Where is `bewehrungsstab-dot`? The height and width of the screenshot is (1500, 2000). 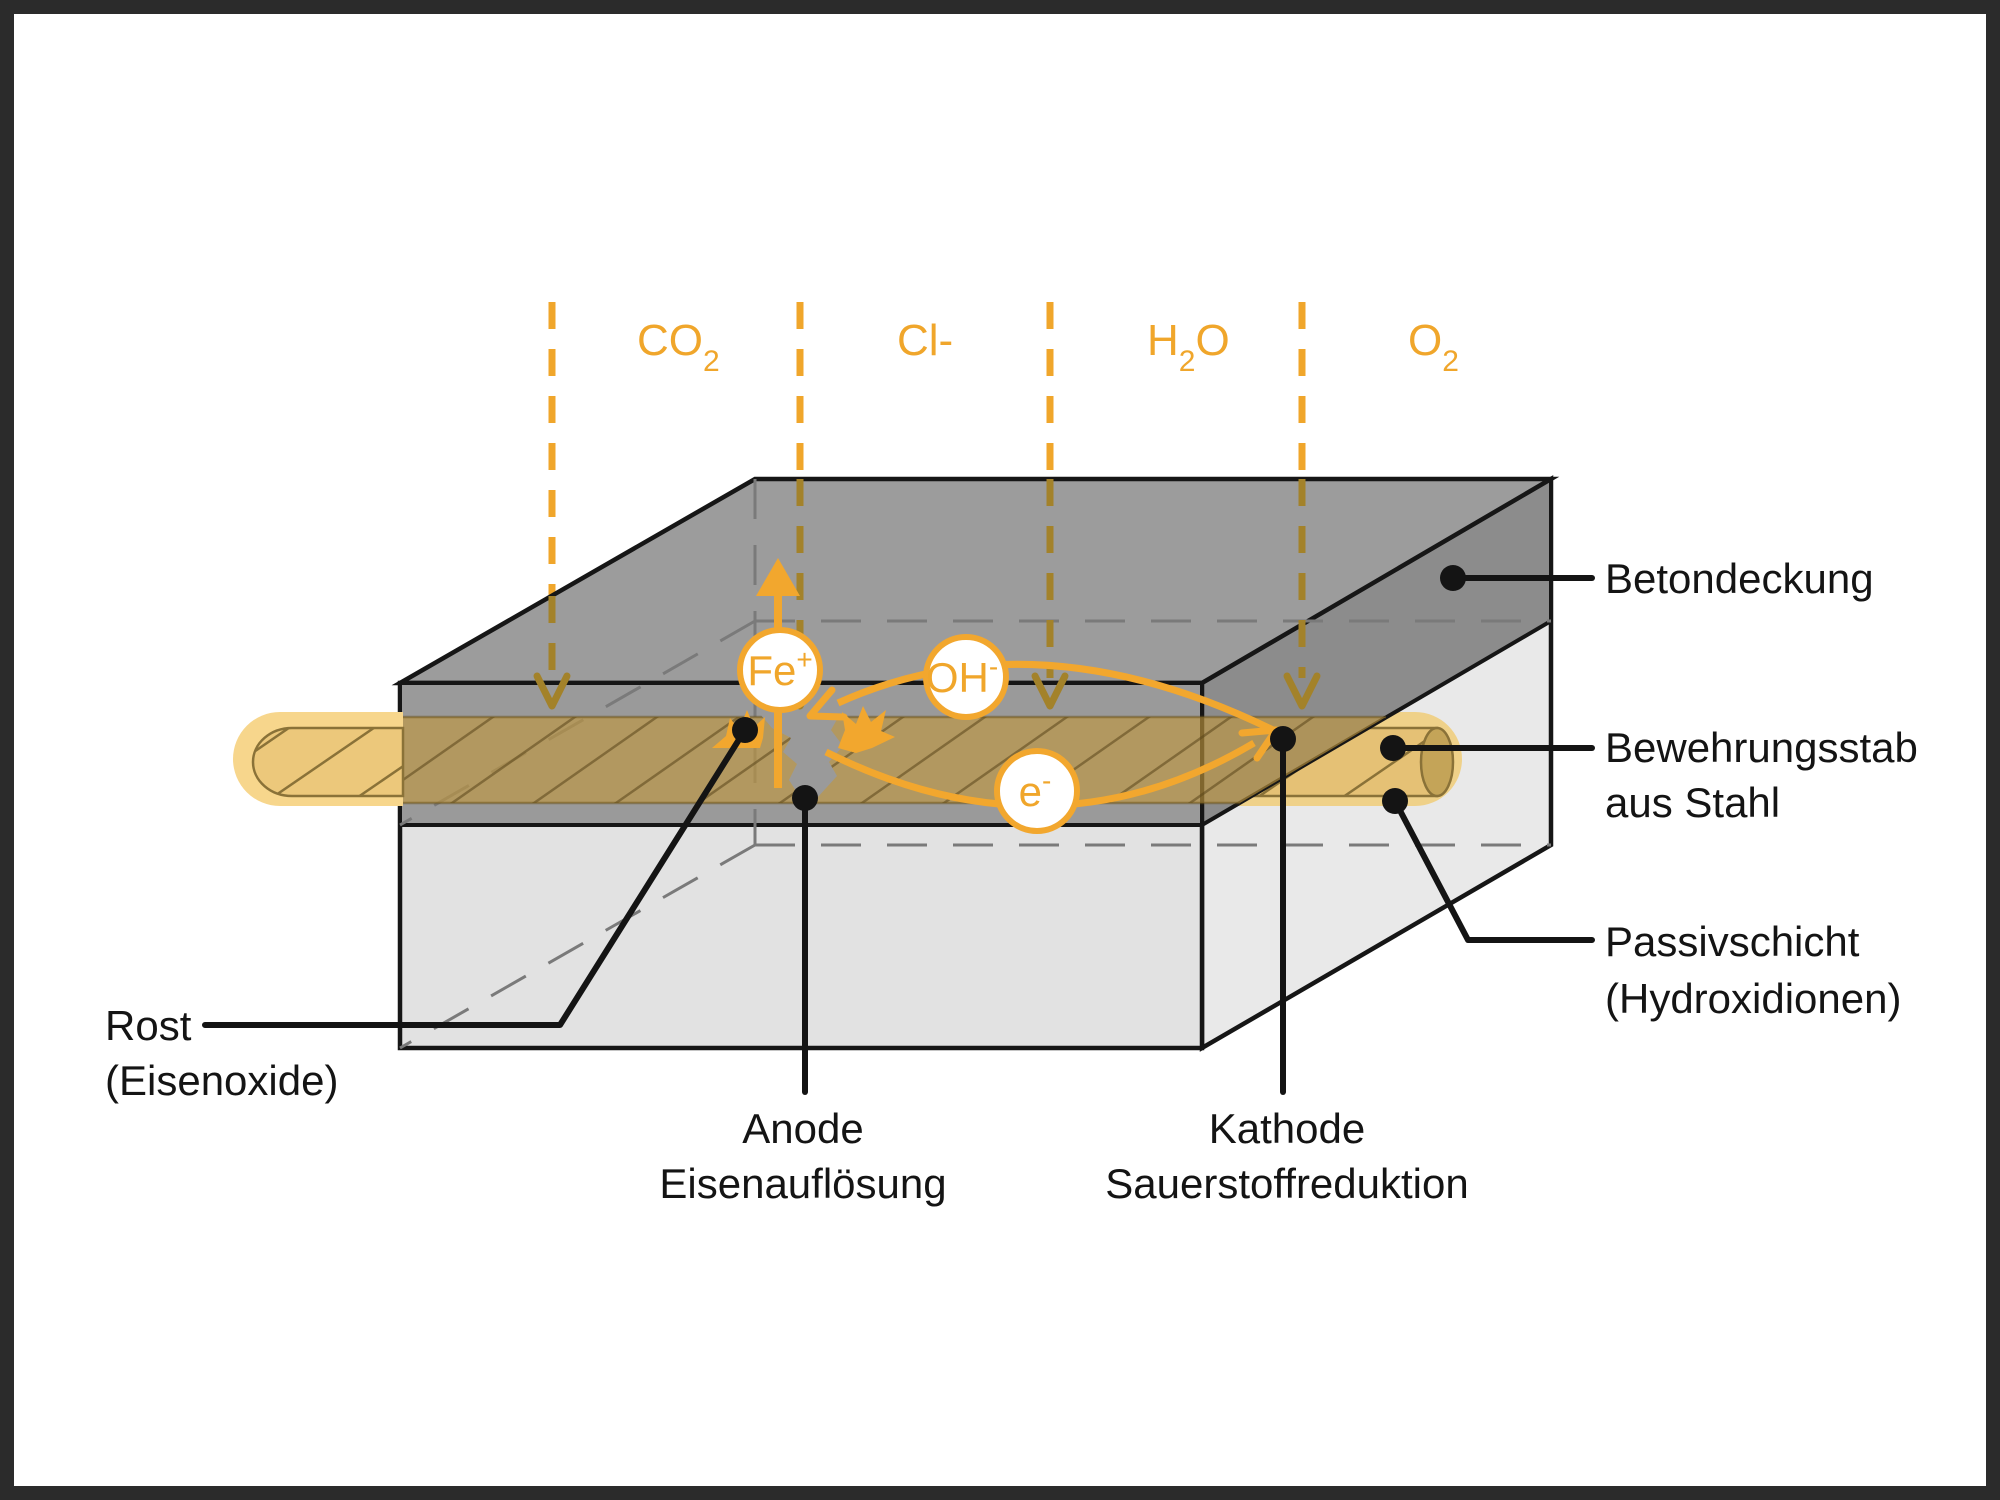
bewehrungsstab-dot is located at coordinates (1393, 748).